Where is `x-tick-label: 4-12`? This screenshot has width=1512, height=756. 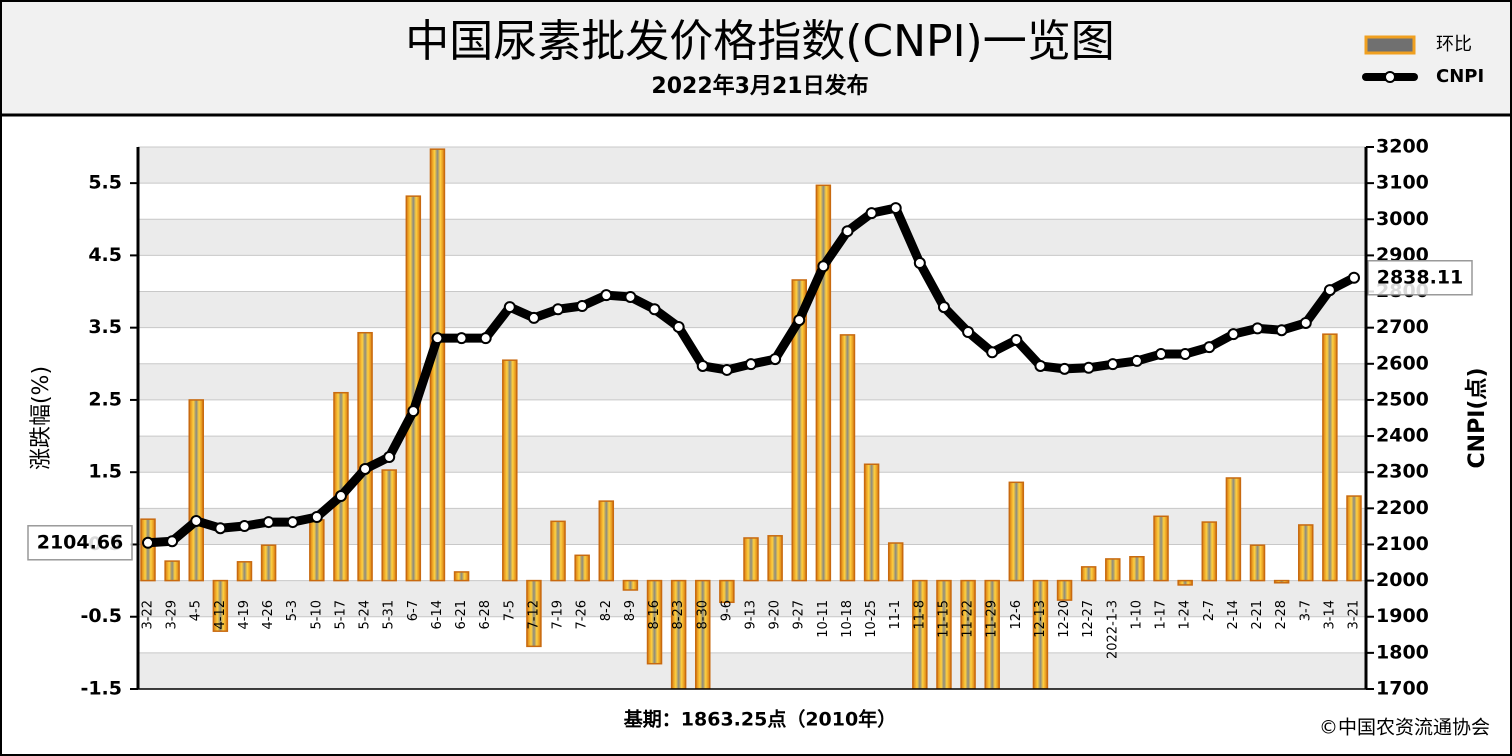
x-tick-label: 4-12 is located at coordinates (220, 615).